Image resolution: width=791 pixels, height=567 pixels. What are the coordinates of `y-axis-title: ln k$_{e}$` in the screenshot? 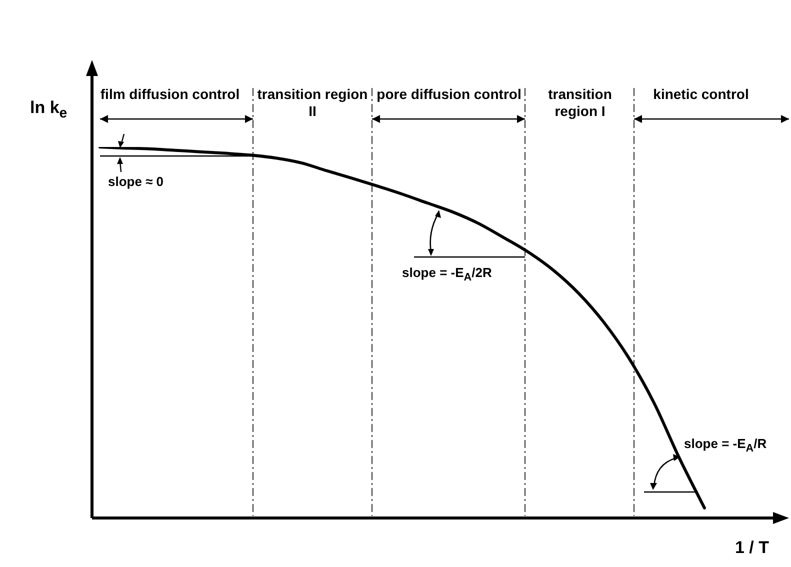 It's located at (49, 110).